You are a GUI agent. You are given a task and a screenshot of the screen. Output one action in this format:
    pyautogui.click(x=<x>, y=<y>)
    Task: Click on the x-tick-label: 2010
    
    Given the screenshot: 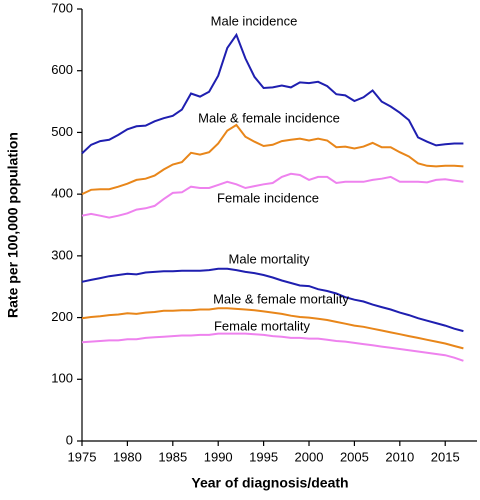 What is the action you would take?
    pyautogui.click(x=399, y=456)
    